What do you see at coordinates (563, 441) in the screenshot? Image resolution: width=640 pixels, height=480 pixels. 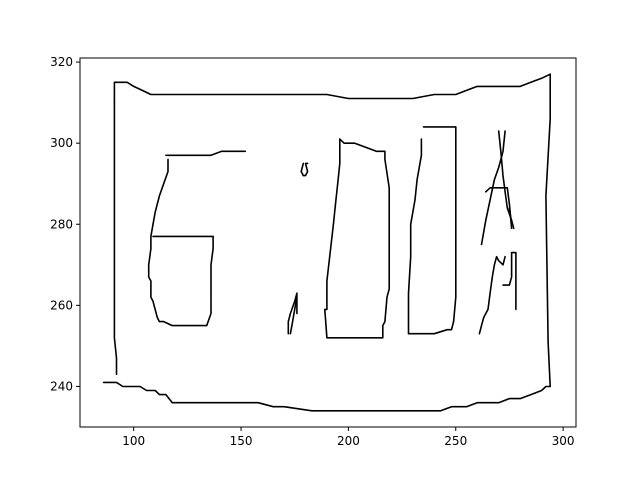 I see `x-tick-label: 300` at bounding box center [563, 441].